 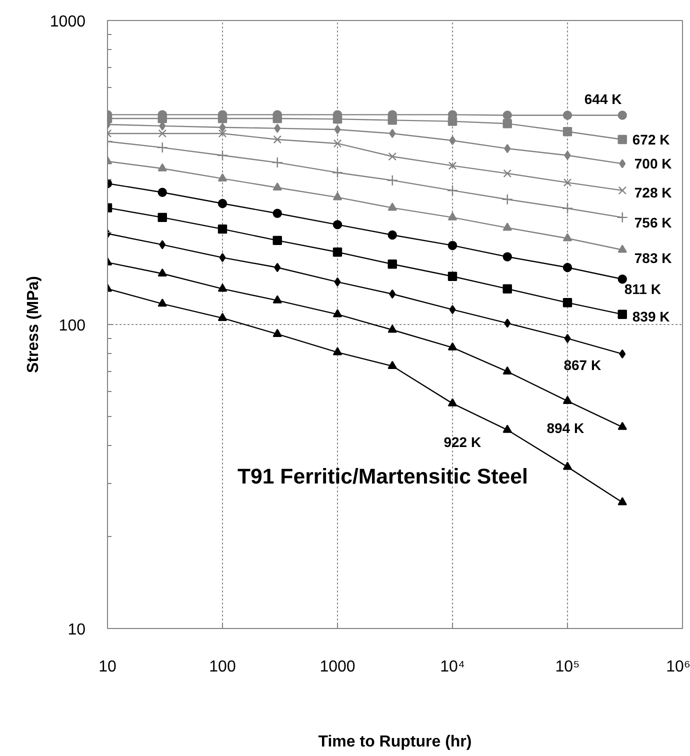 I want to click on y-tick-label: 100, so click(x=72, y=326).